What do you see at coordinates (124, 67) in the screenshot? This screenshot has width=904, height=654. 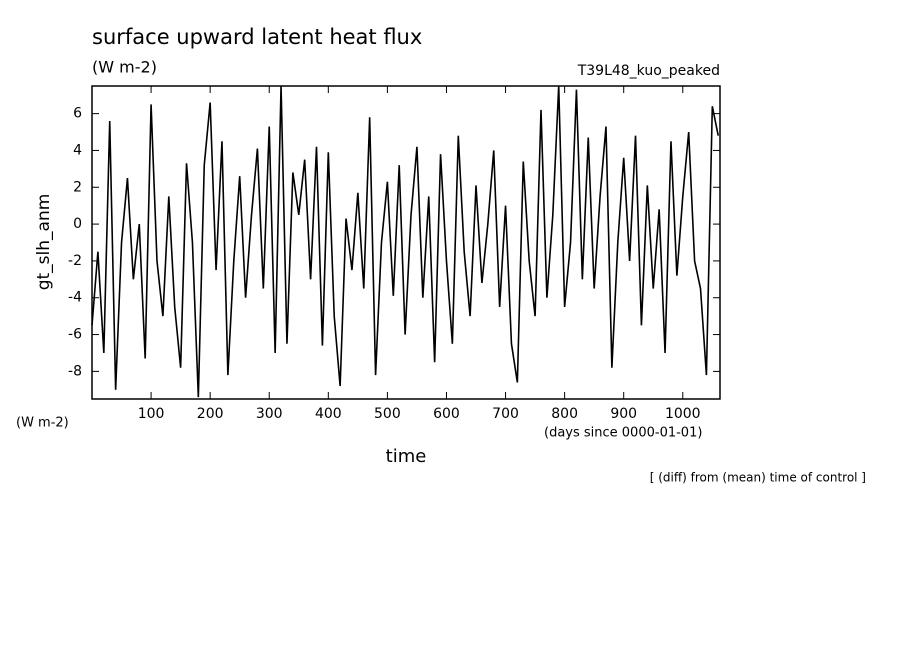 I see `chart-subtitle: (W m-2)` at bounding box center [124, 67].